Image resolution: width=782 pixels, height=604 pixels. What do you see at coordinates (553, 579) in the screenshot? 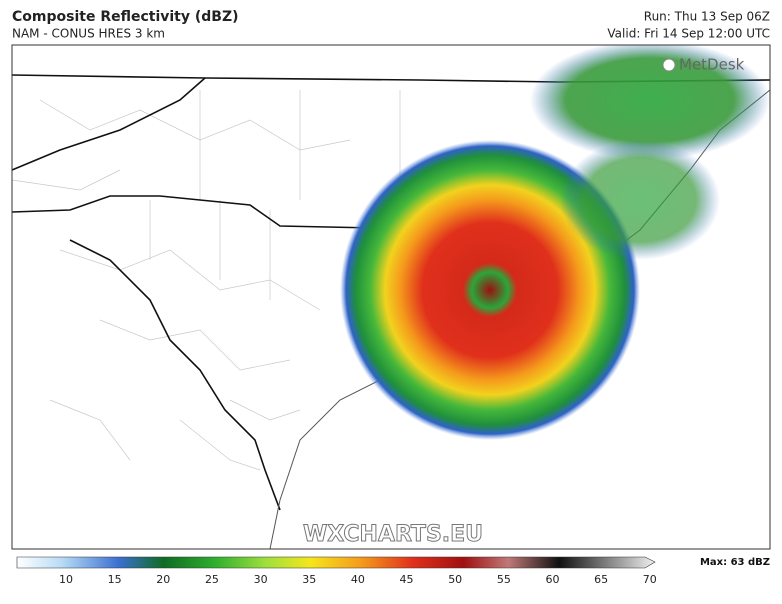
I see `colorbar-tick-label: 60` at bounding box center [553, 579].